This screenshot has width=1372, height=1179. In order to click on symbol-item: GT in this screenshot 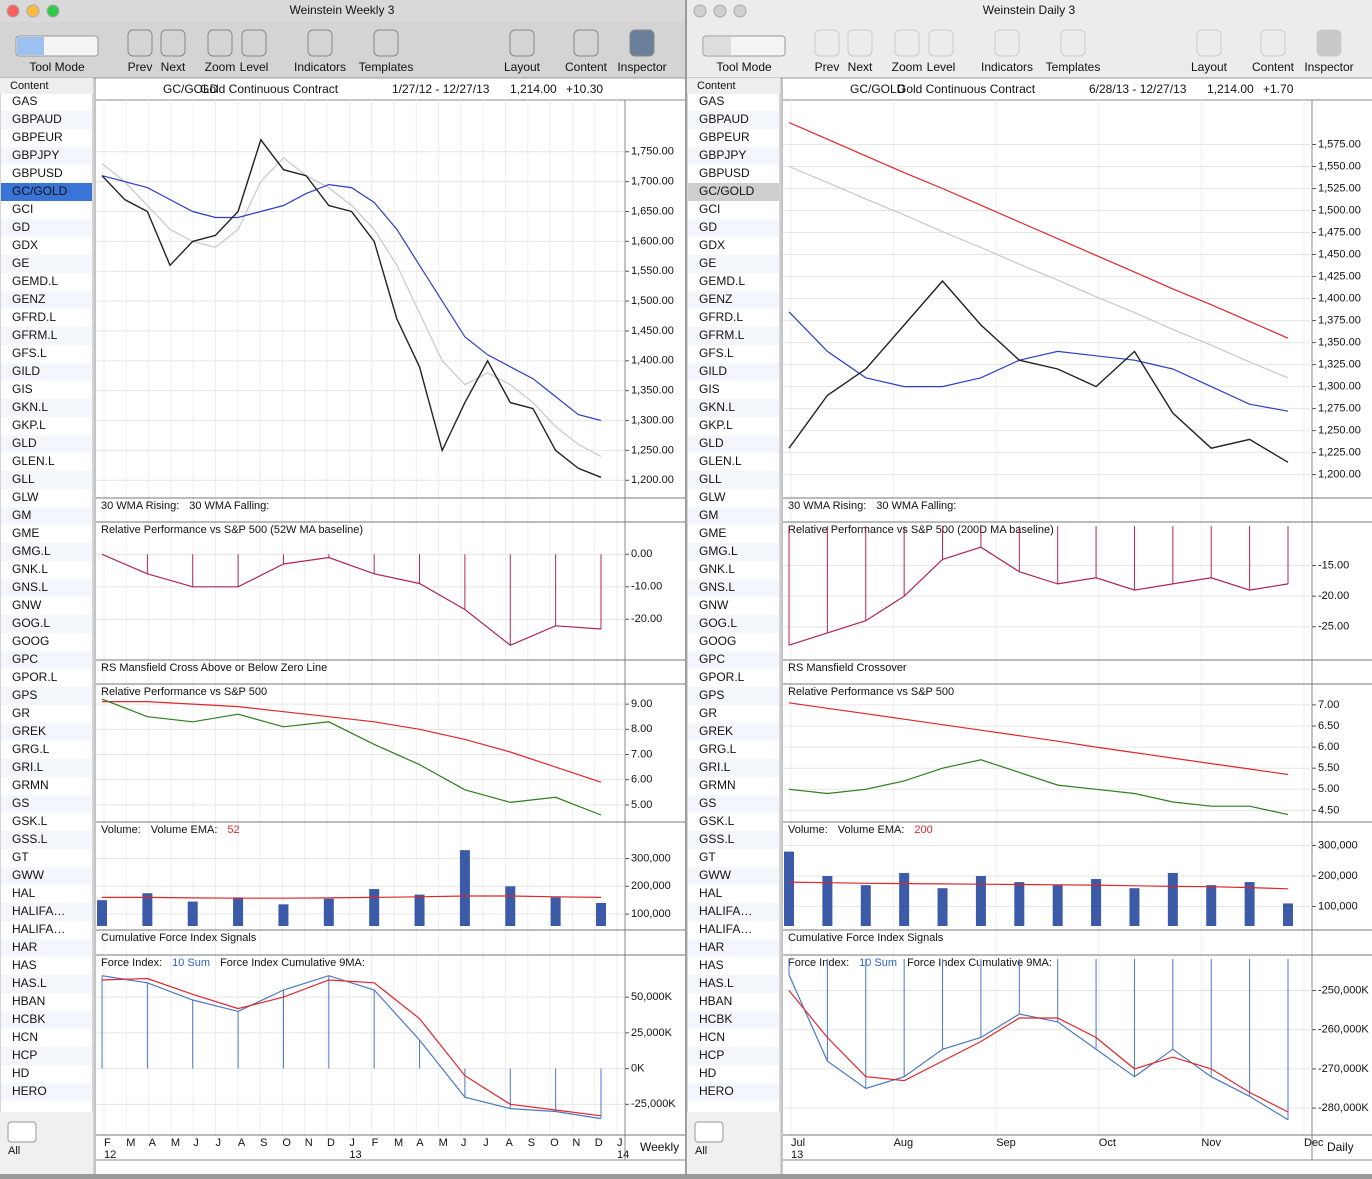, I will do `click(20, 857)`.